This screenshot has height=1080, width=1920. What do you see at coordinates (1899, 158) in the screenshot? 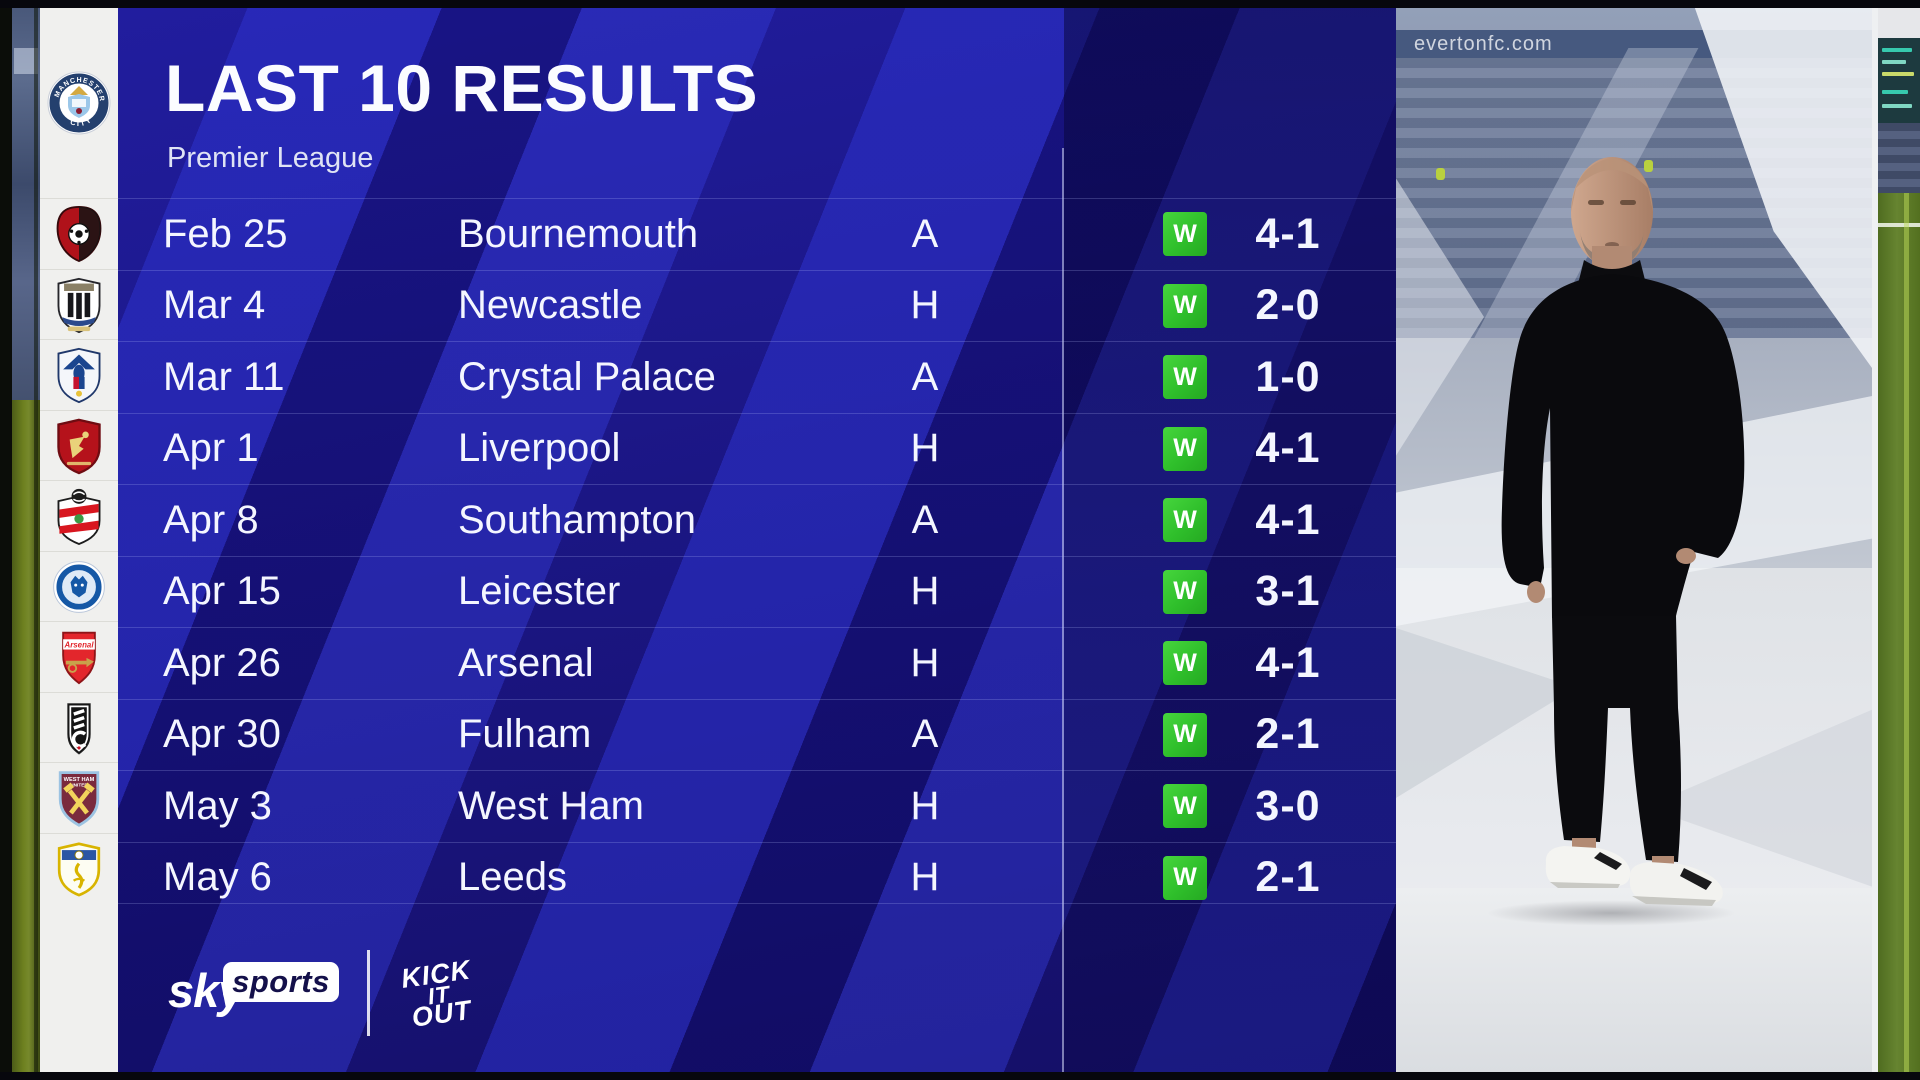
I see `right-strip-stand` at bounding box center [1899, 158].